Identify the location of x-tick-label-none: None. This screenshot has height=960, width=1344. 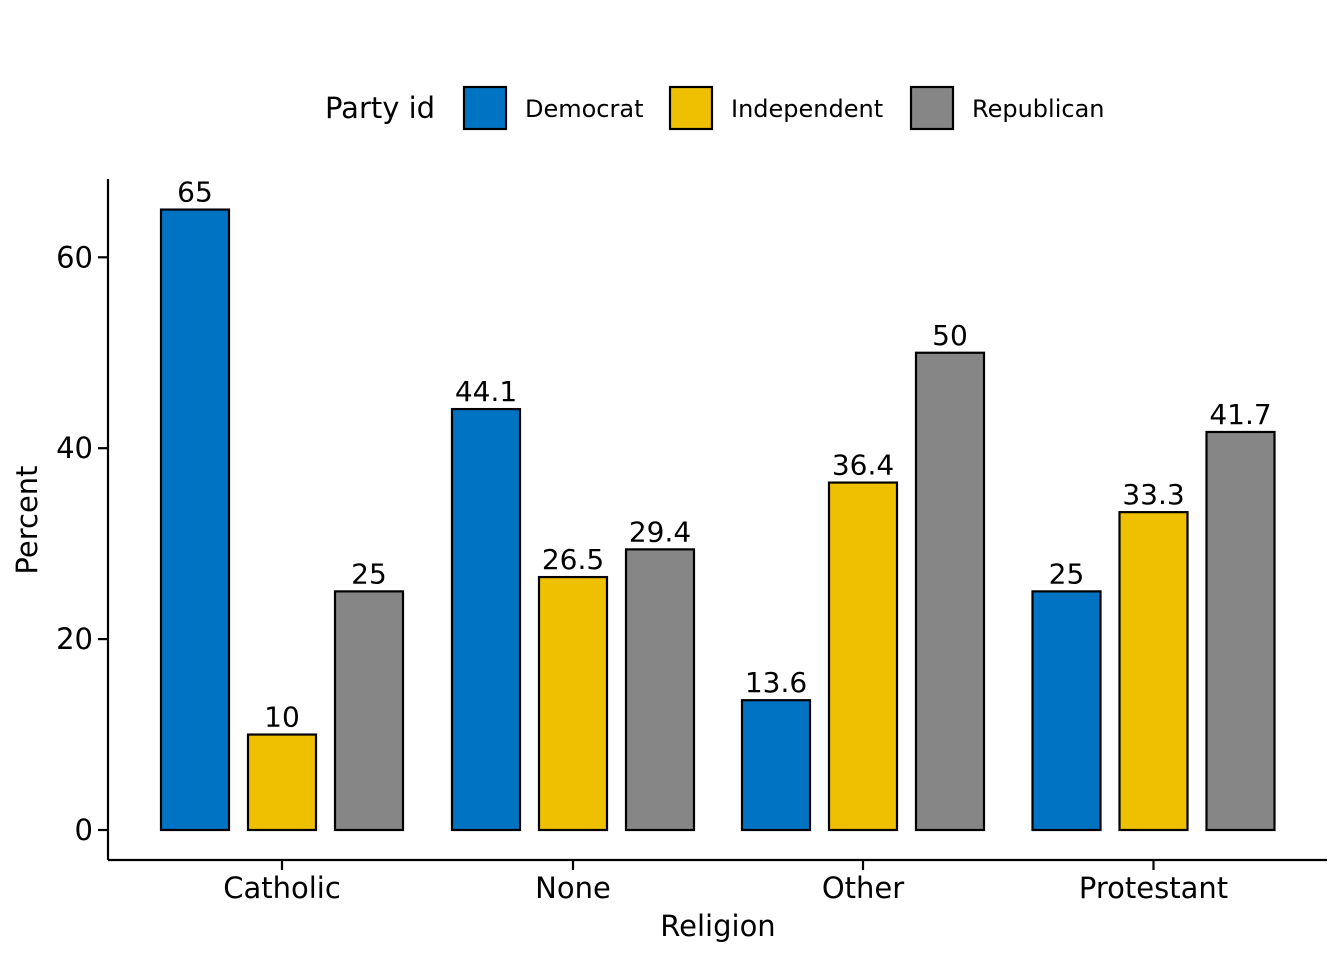
(573, 888).